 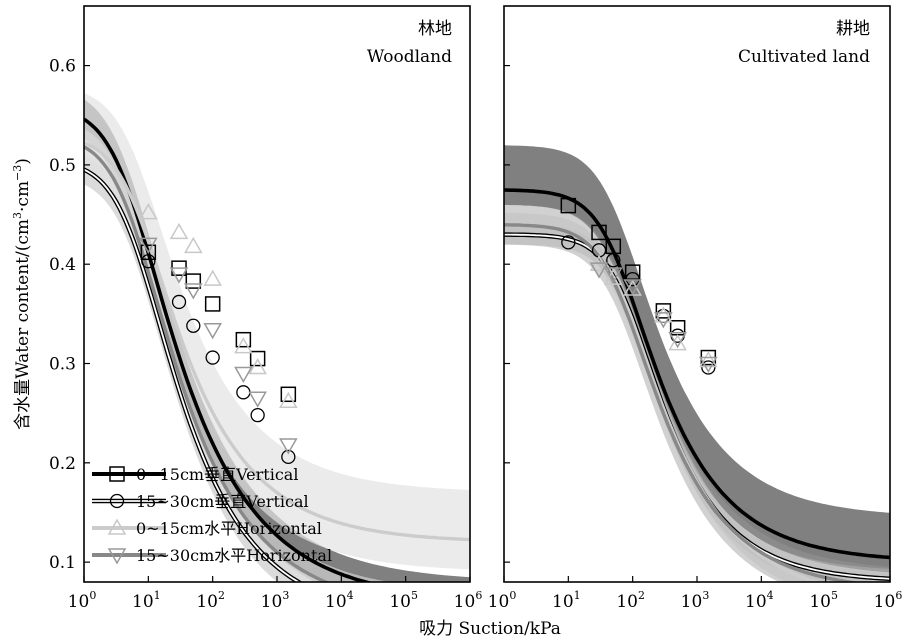 I want to click on legend-item-2: 0~15cm水平Horizontal, so click(x=207, y=528).